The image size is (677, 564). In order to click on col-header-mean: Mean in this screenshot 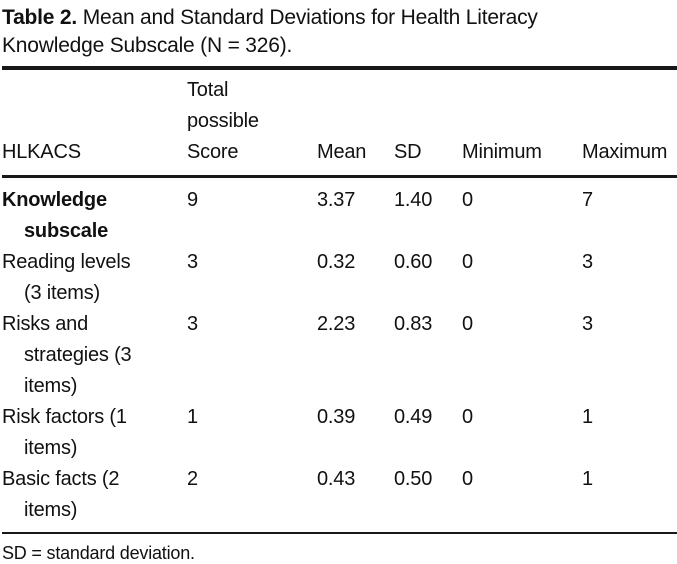, I will do `click(342, 152)`.